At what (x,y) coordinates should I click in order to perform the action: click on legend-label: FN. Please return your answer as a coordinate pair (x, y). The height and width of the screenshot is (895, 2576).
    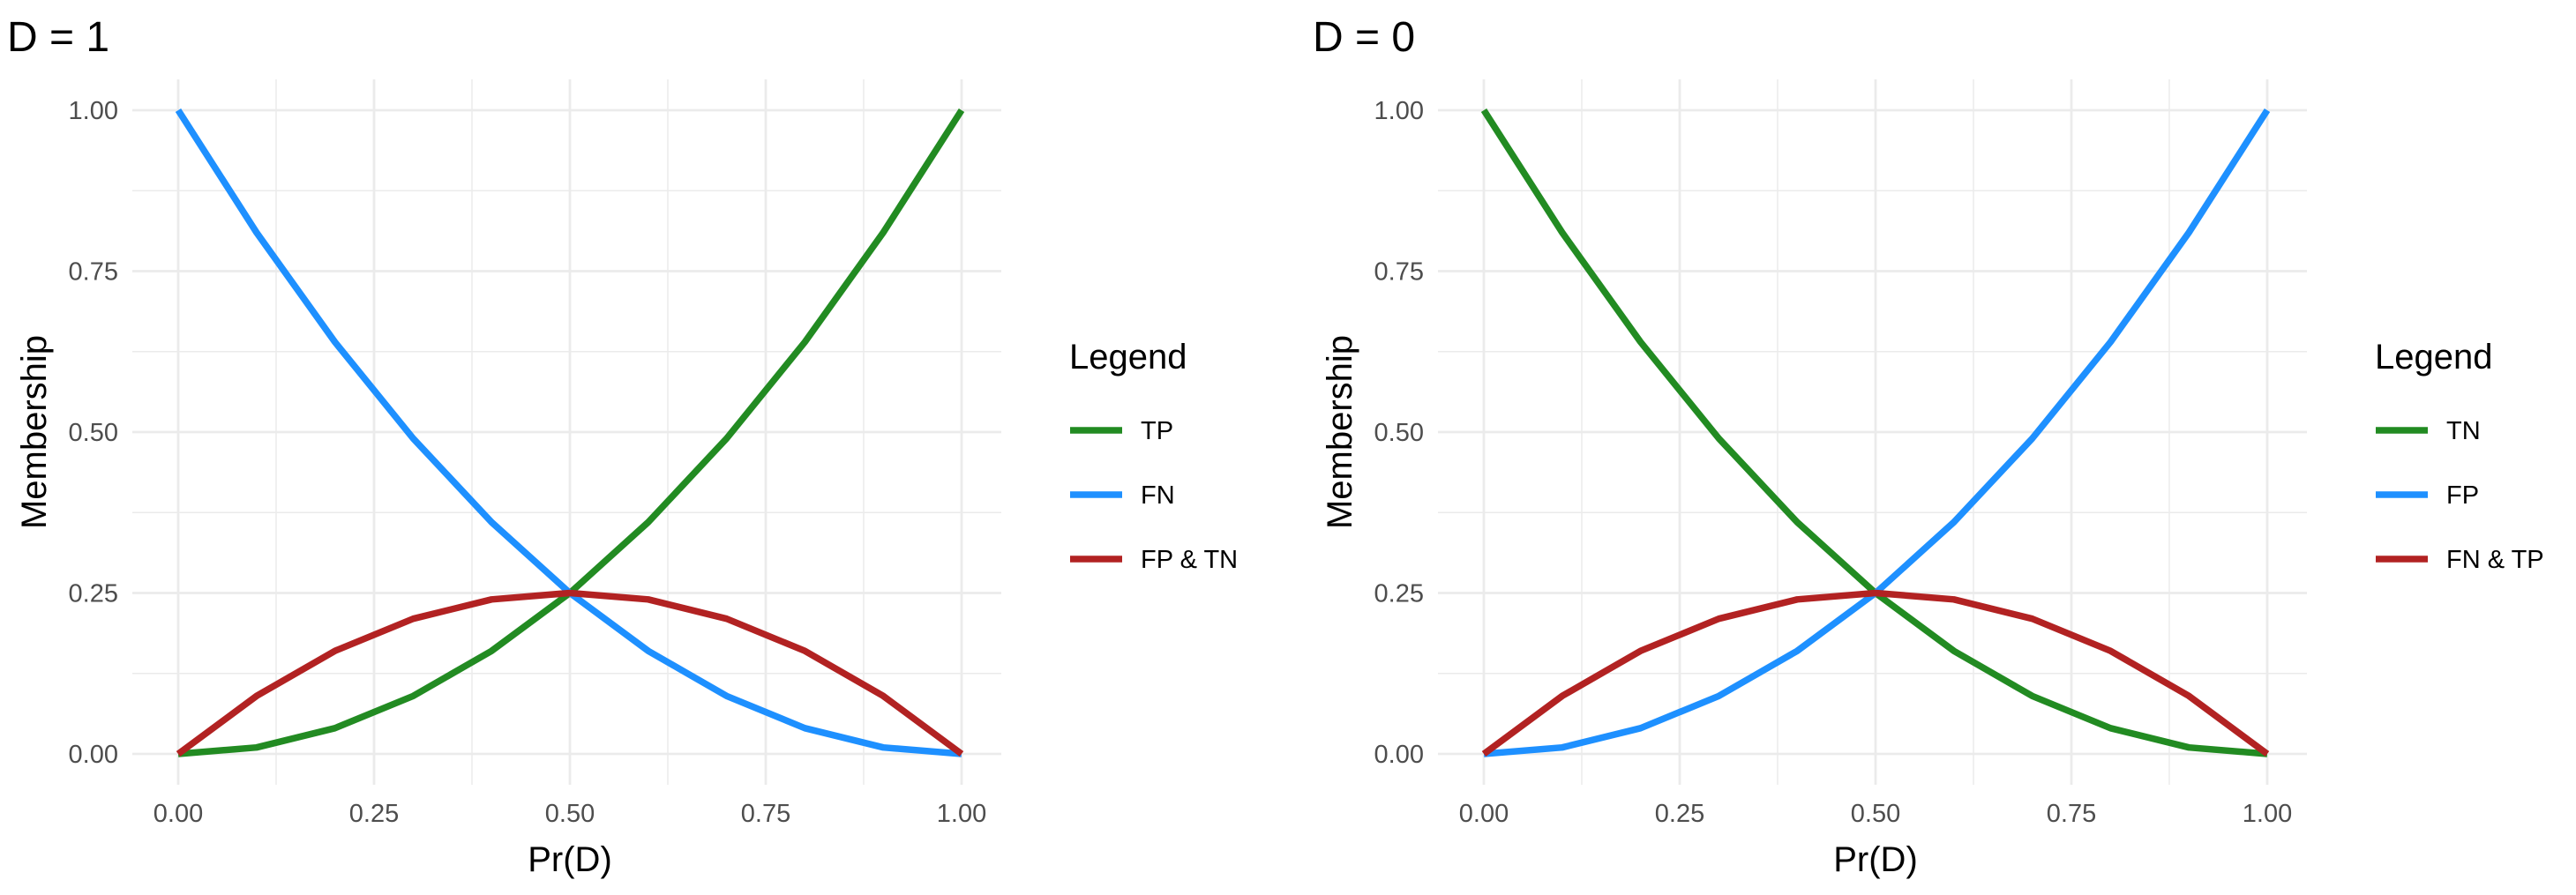
    Looking at the image, I should click on (1158, 496).